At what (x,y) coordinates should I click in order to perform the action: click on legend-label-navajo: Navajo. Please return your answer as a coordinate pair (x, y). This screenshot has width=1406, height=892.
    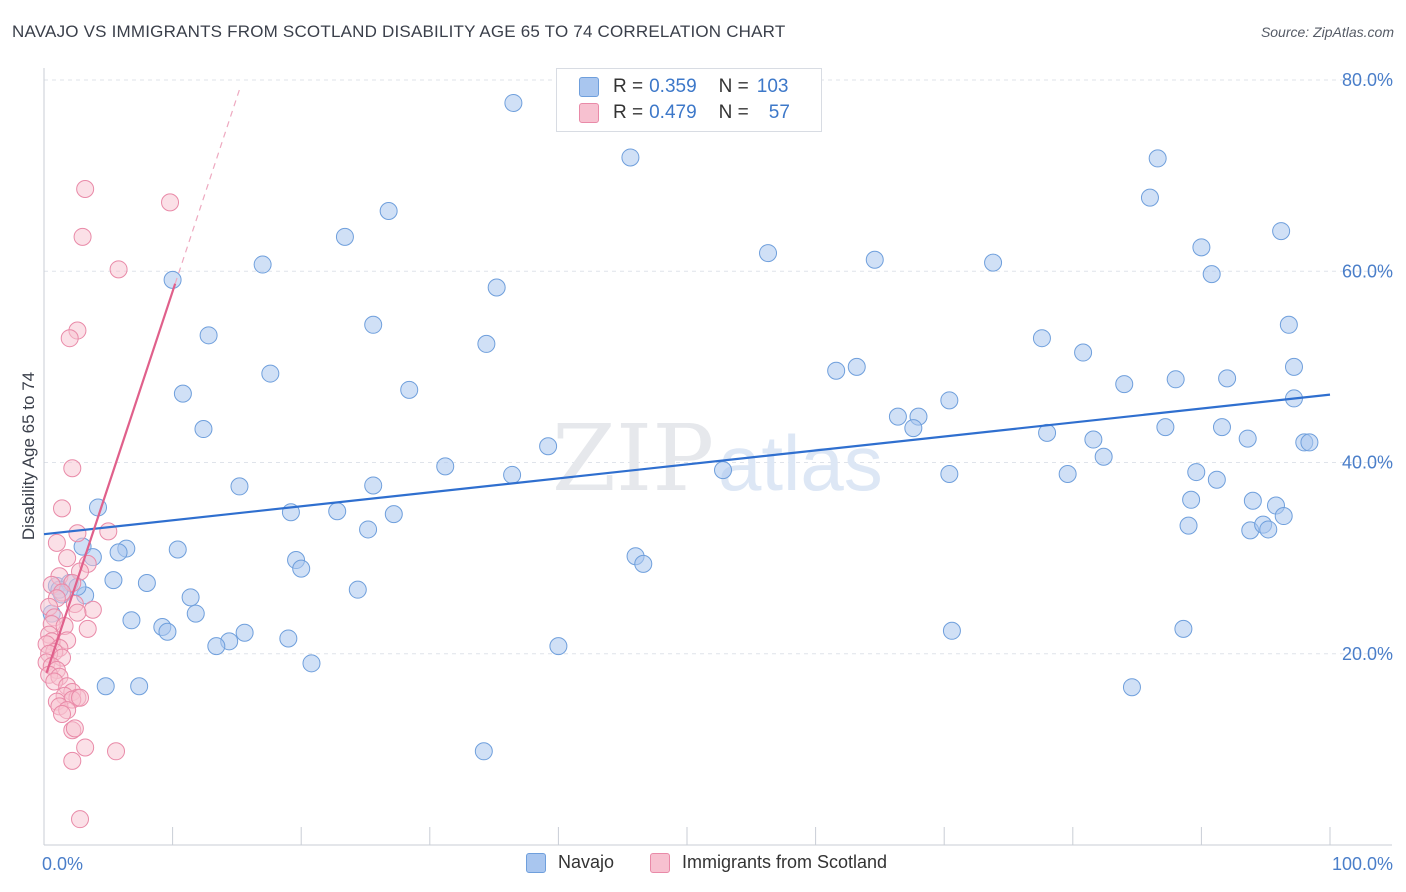
    Looking at the image, I should click on (586, 862).